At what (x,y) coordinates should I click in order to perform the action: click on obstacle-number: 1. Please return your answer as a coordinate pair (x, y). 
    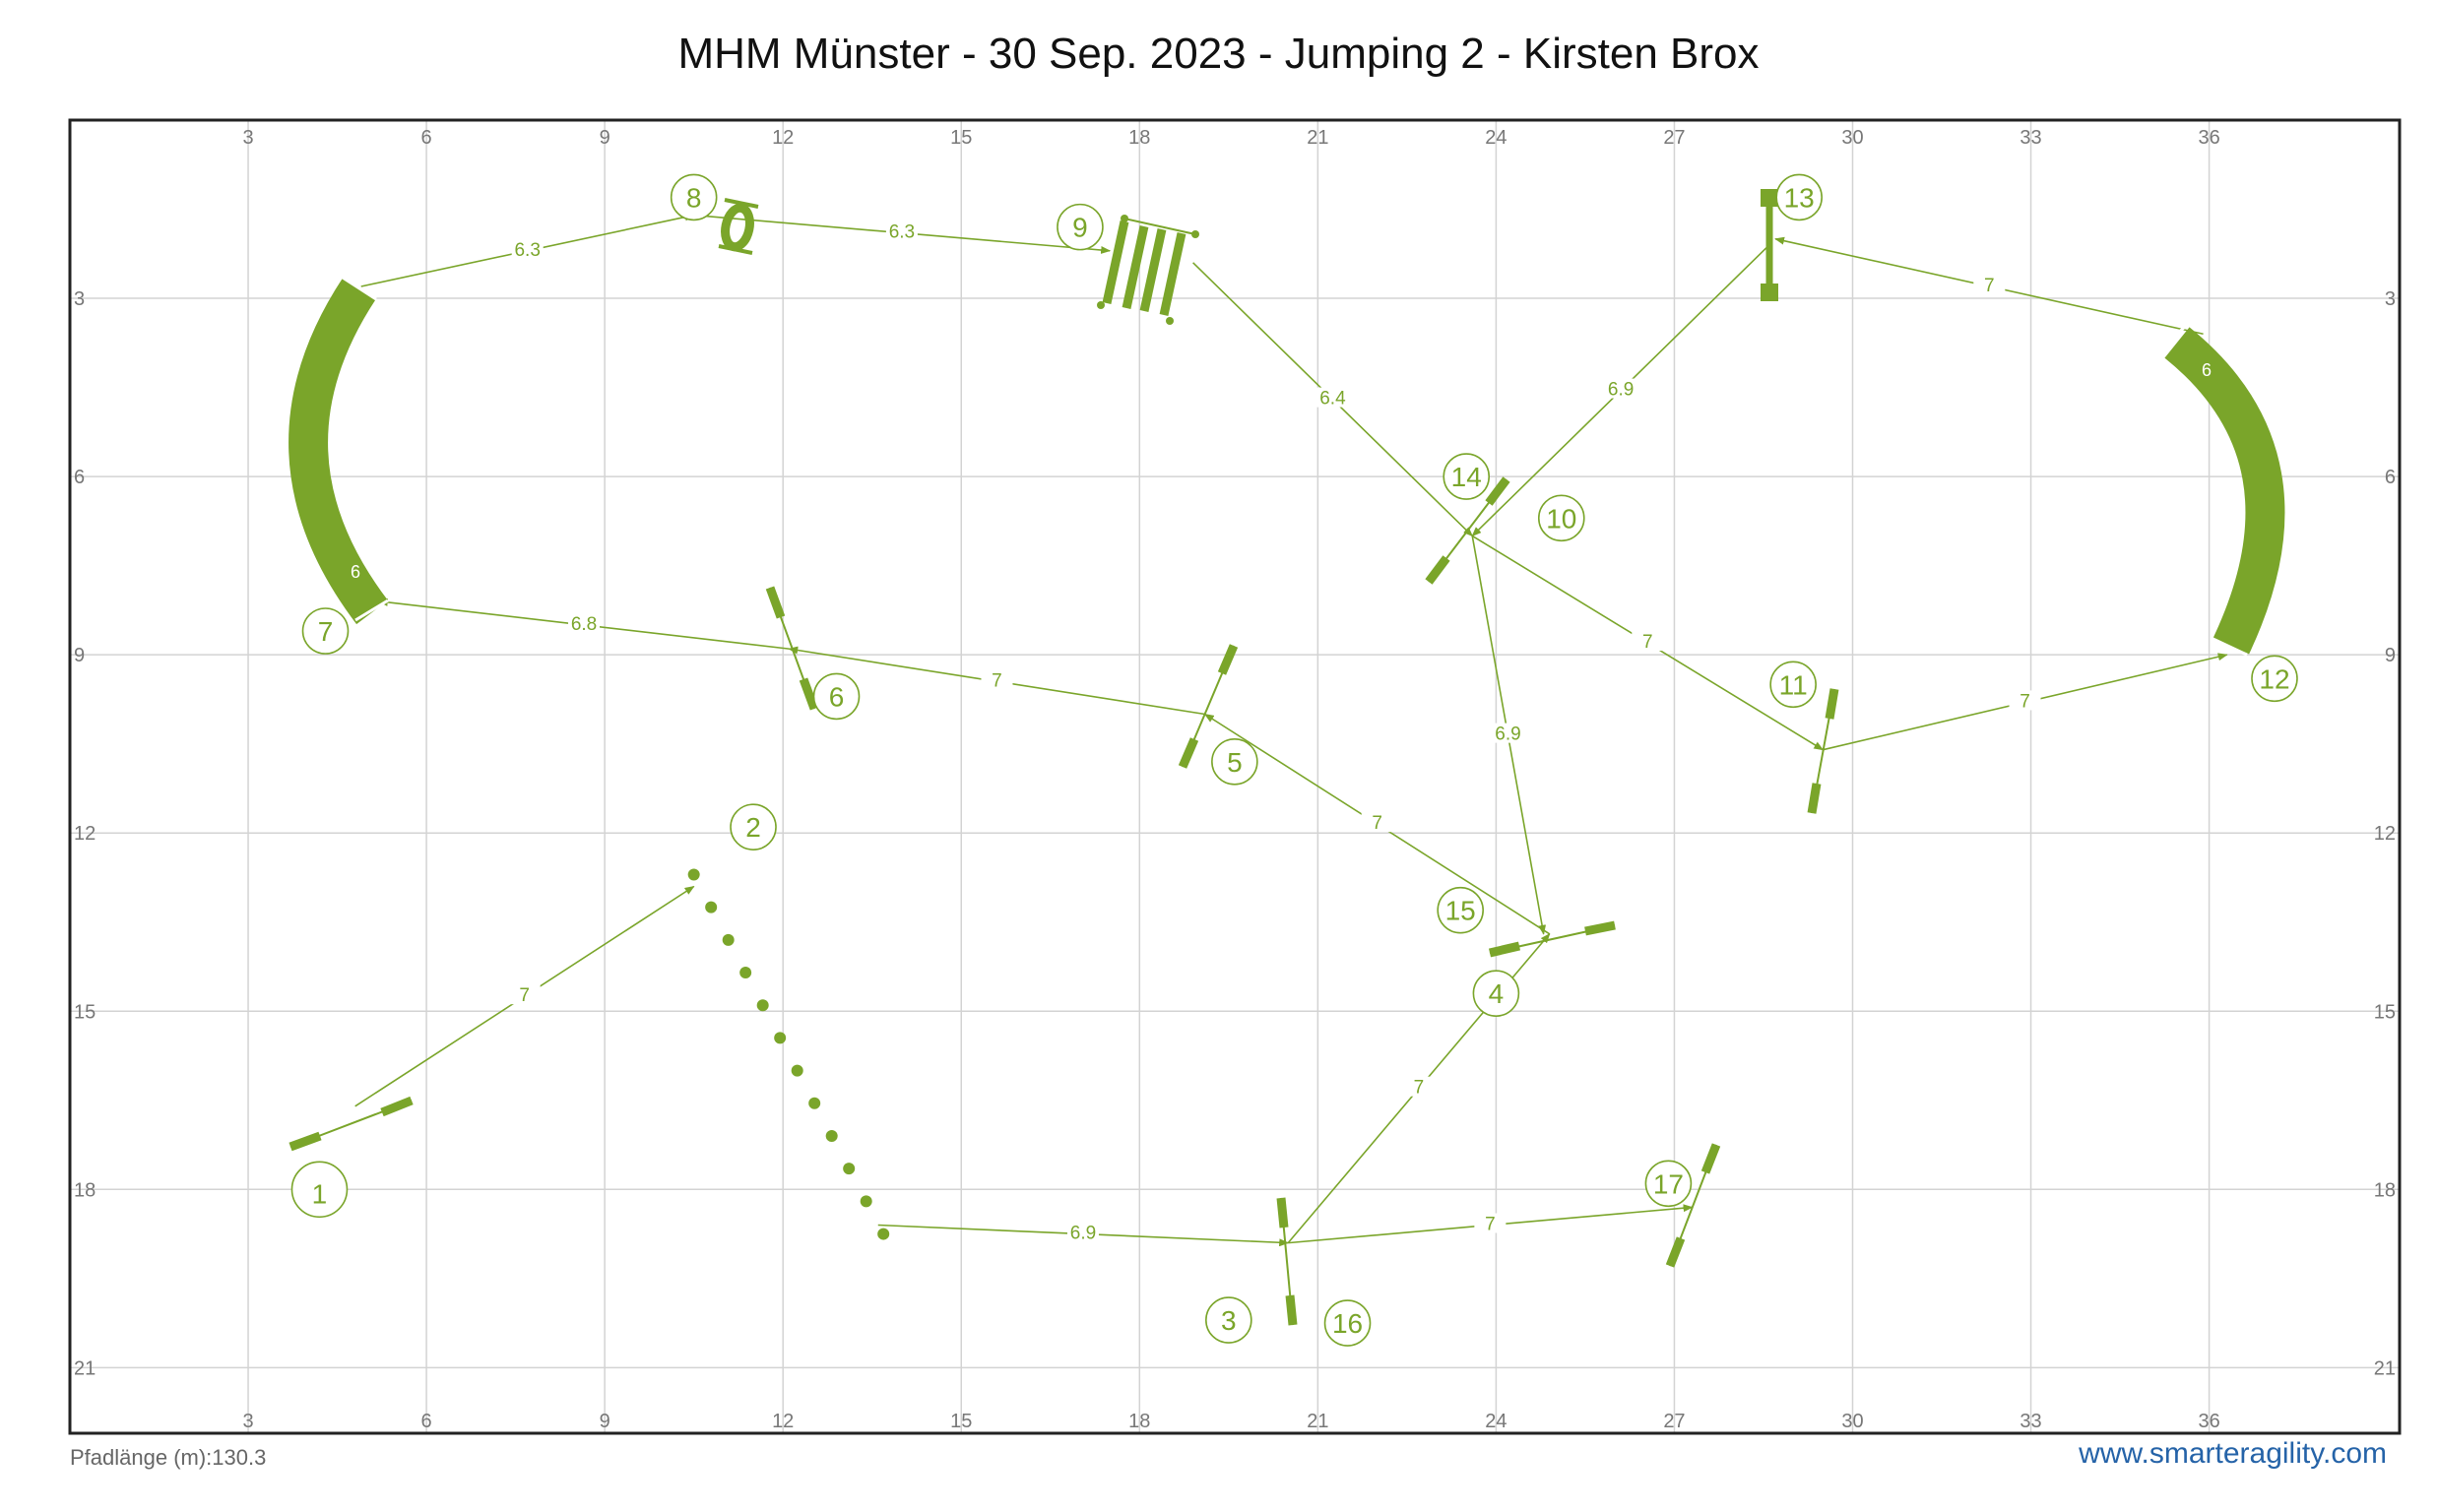
    Looking at the image, I should click on (320, 1193).